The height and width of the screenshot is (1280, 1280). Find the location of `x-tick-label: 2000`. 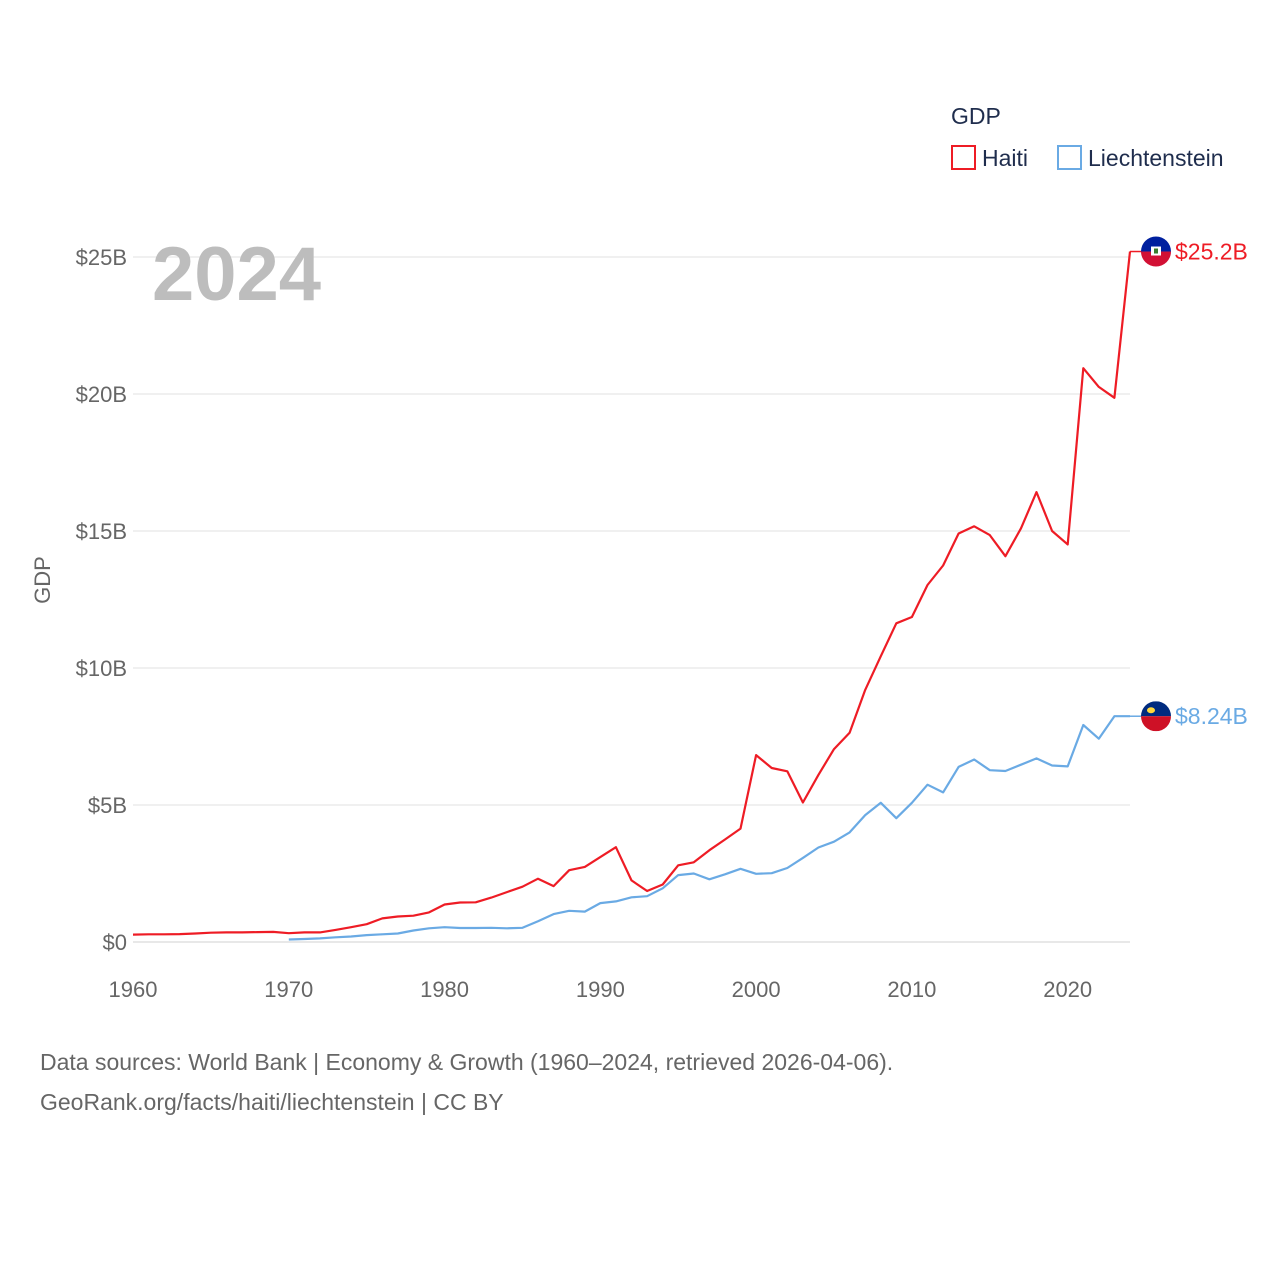

x-tick-label: 2000 is located at coordinates (756, 989).